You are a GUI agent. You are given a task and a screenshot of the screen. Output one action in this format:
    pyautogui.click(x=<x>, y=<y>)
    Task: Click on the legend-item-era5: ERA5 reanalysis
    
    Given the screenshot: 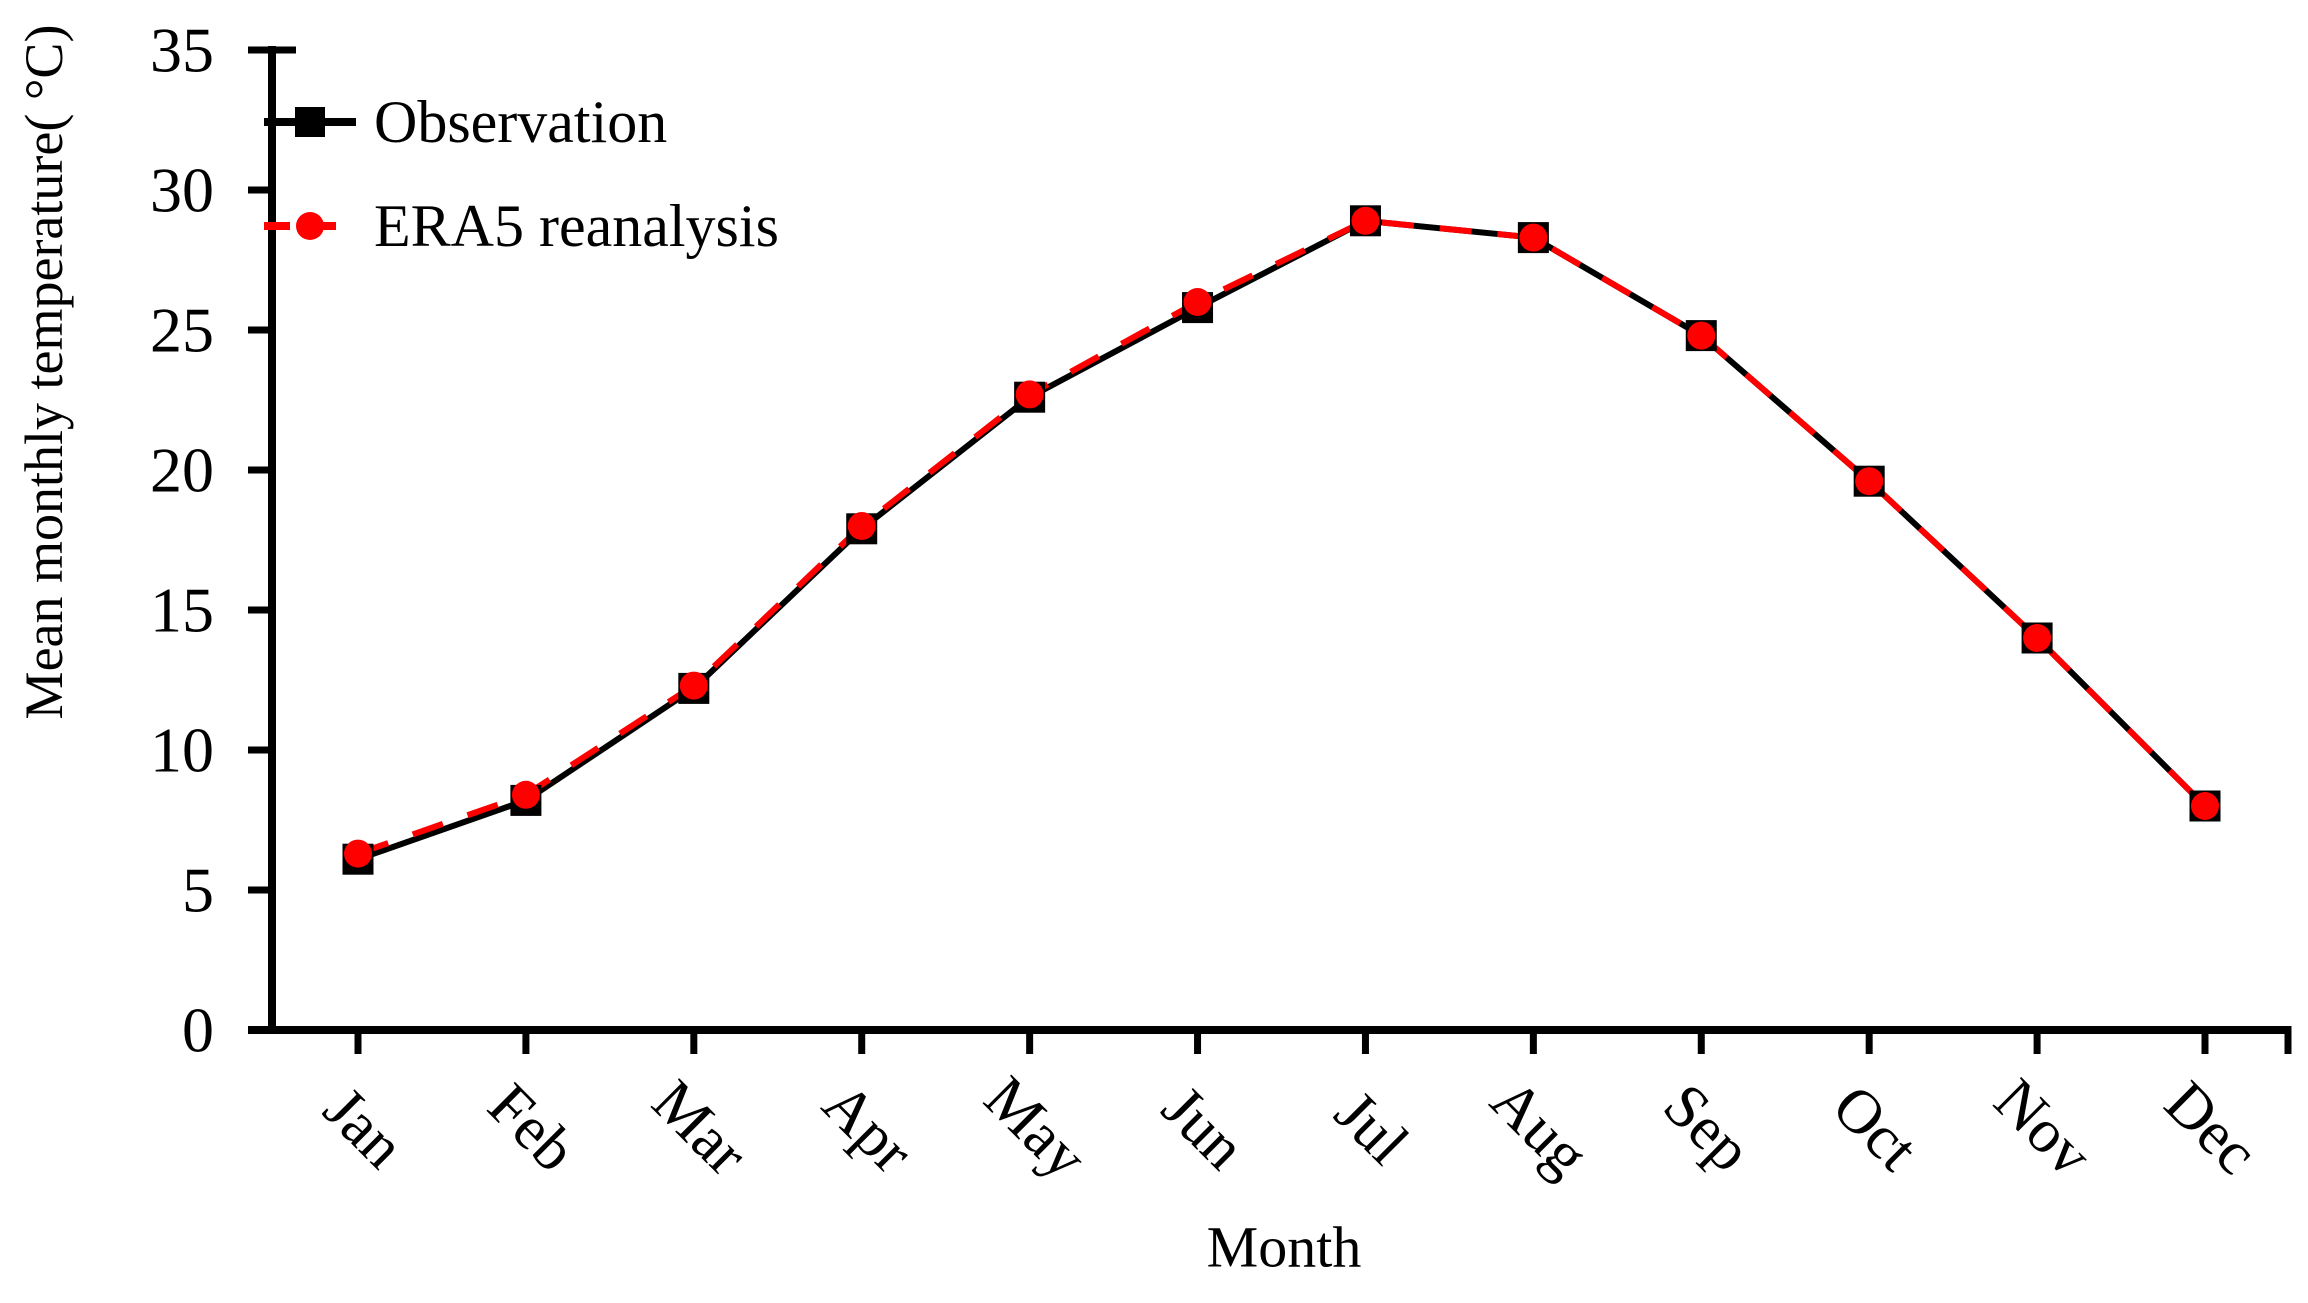 What is the action you would take?
    pyautogui.click(x=520, y=226)
    